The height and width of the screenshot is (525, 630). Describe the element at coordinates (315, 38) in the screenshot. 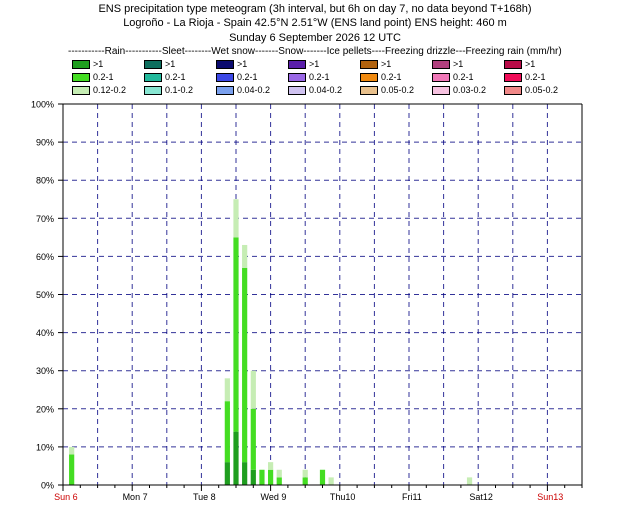

I see `chart-date: Sunday 6 September 2026 12 UTC` at that location.